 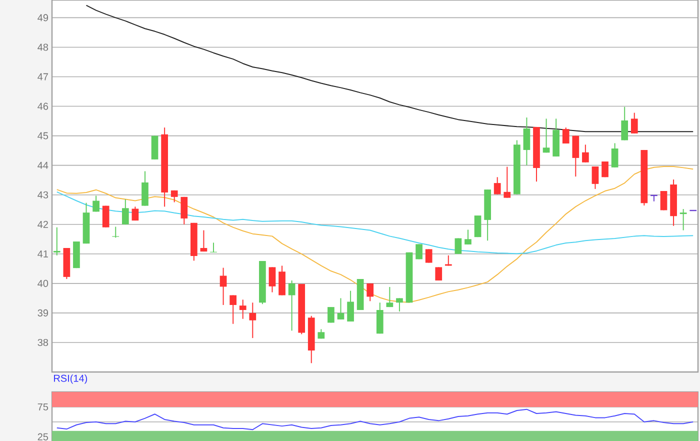 I want to click on y-tick-label: 42, so click(x=43, y=224).